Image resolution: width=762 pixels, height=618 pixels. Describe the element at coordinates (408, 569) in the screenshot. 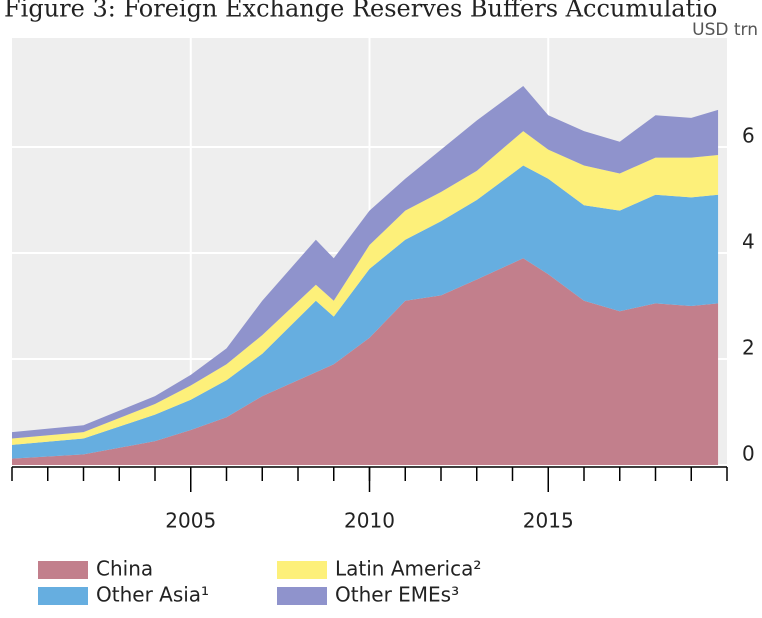

I see `legend-label: Latin America²` at that location.